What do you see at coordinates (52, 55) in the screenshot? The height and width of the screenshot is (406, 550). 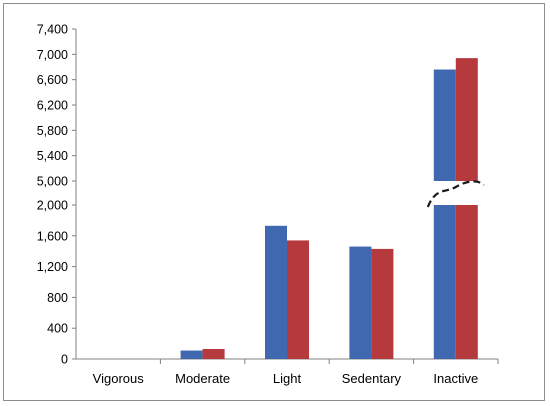 I see `y-tick-label: 7,000` at bounding box center [52, 55].